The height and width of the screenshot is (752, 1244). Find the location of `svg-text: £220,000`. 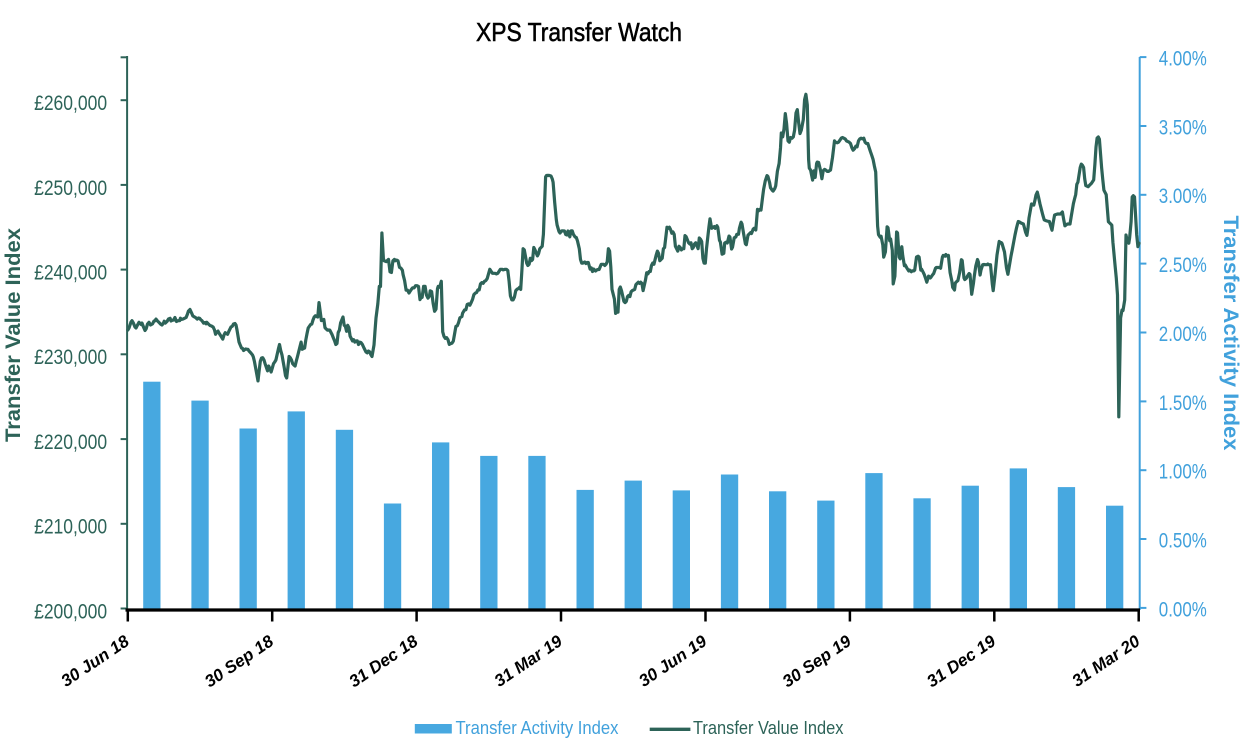

svg-text: £220,000 is located at coordinates (70, 442).